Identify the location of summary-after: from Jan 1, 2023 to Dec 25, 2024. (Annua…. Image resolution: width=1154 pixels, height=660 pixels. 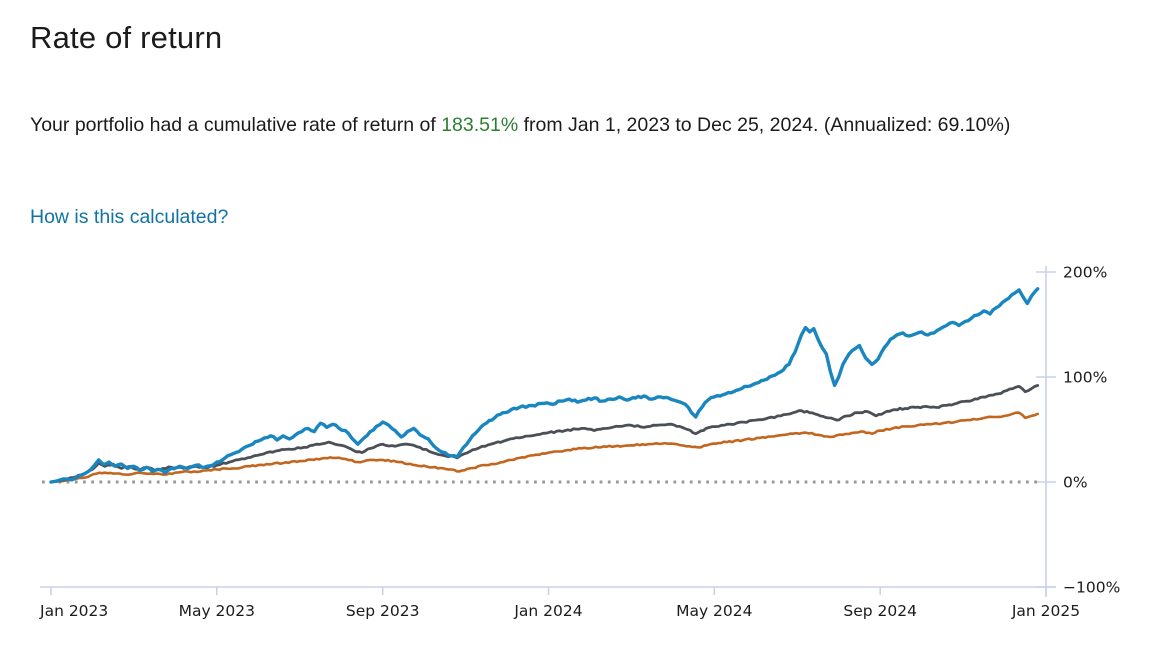
(764, 125).